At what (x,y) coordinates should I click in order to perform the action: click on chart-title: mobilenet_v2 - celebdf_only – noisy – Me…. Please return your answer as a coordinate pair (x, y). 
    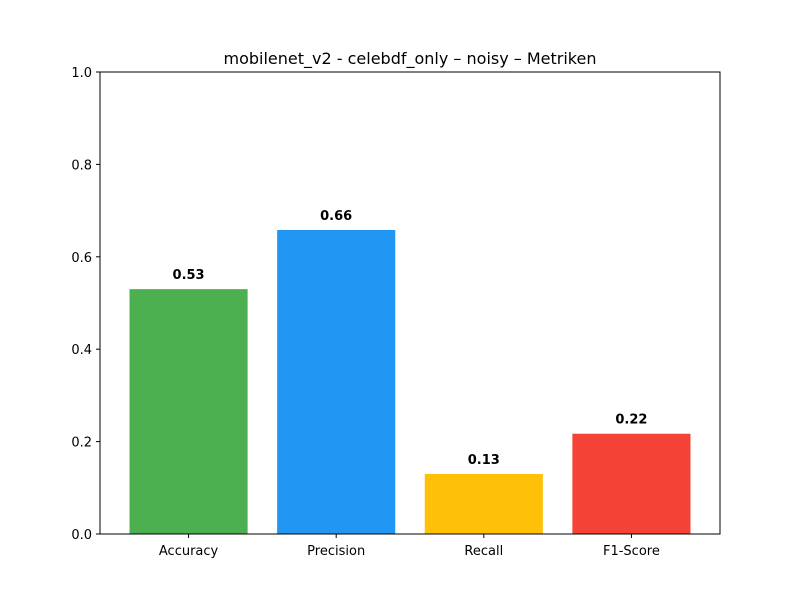
    Looking at the image, I should click on (410, 59).